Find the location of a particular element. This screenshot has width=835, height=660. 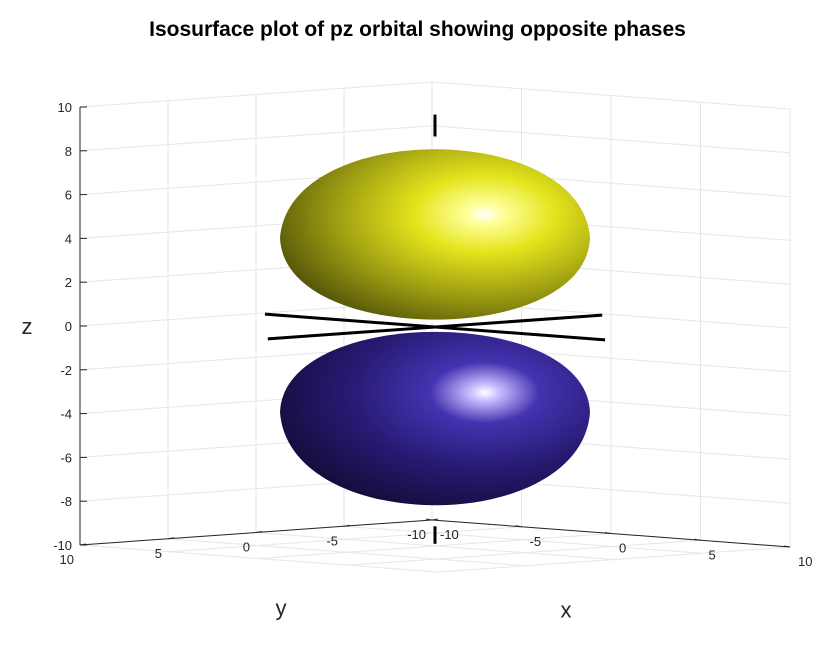

z-tick-label: -6 is located at coordinates (66, 457).